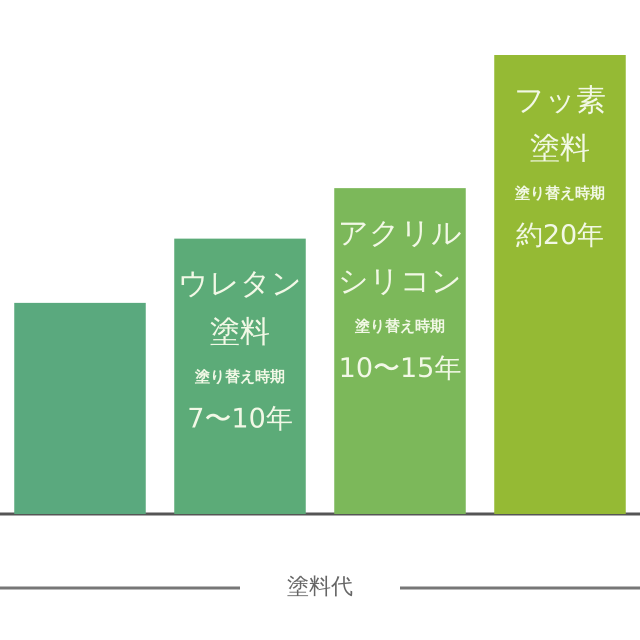 The width and height of the screenshot is (640, 640). Describe the element at coordinates (240, 308) in the screenshot. I see `x-tick-label: ウレタン塗料` at that location.